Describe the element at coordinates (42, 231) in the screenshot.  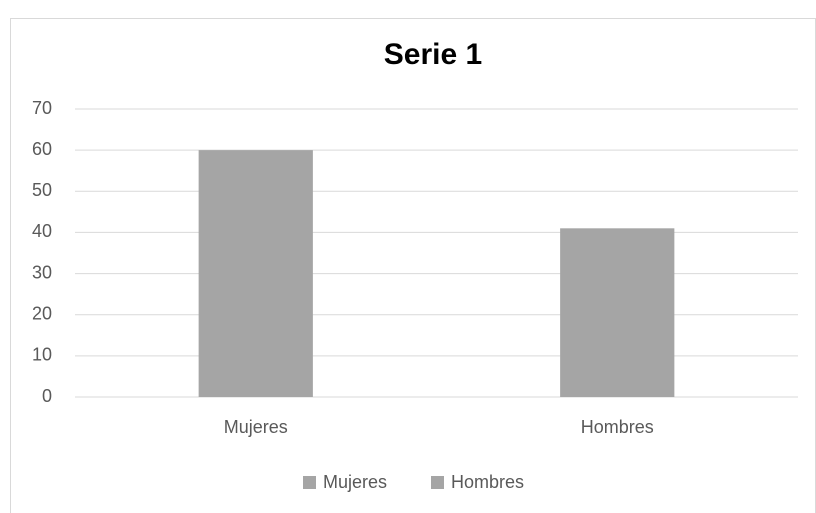
I see `y-tick-label: 40` at that location.